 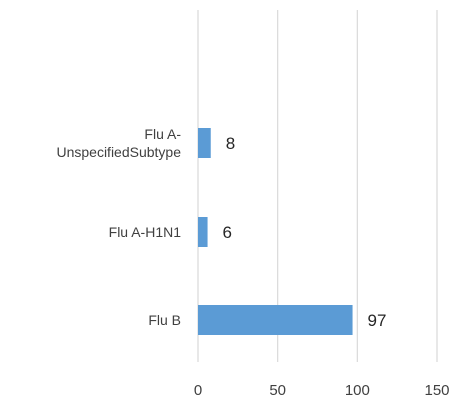 I want to click on category-label: Flu A-H1N1, so click(x=145, y=232).